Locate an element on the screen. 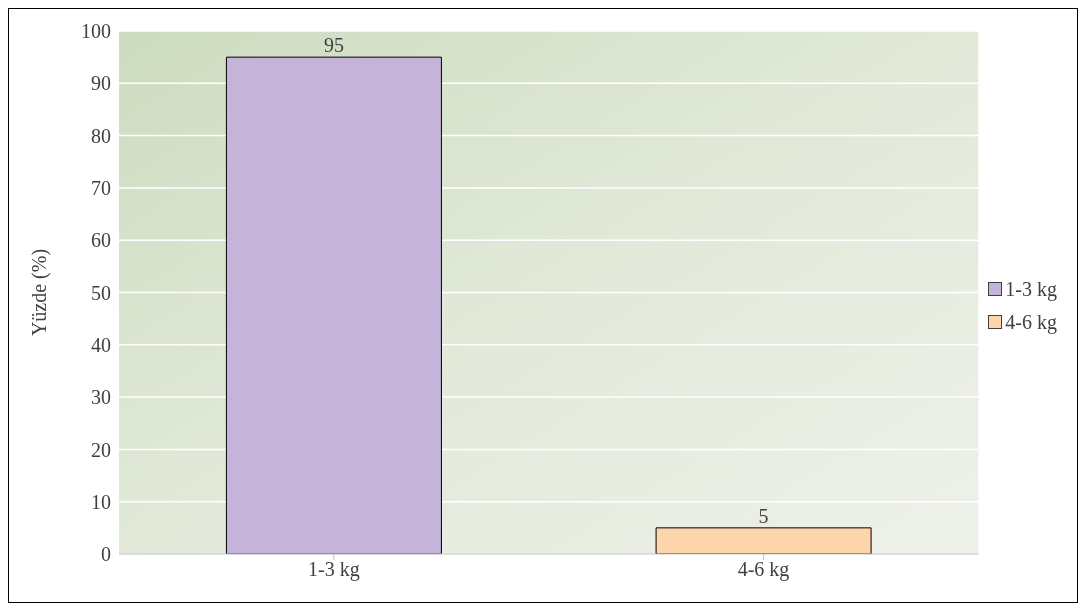 The height and width of the screenshot is (613, 1088). data-label: 5 is located at coordinates (763, 515).